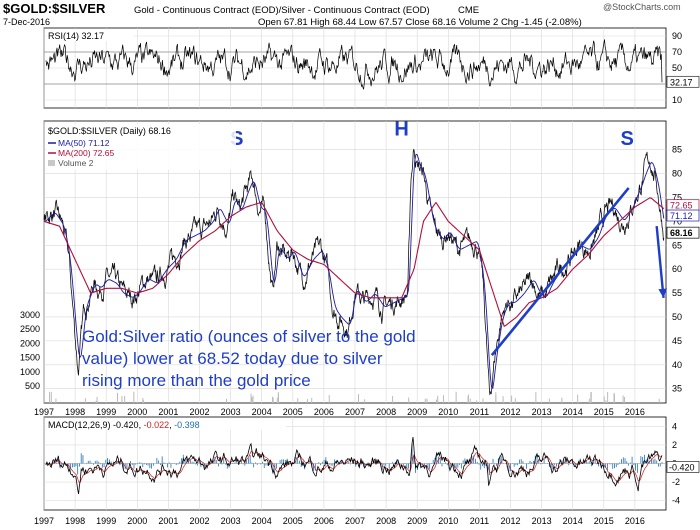 Image resolution: width=700 pixels, height=530 pixels. Describe the element at coordinates (199, 521) in the screenshot. I see `macd-x-tick-label: 2002` at that location.